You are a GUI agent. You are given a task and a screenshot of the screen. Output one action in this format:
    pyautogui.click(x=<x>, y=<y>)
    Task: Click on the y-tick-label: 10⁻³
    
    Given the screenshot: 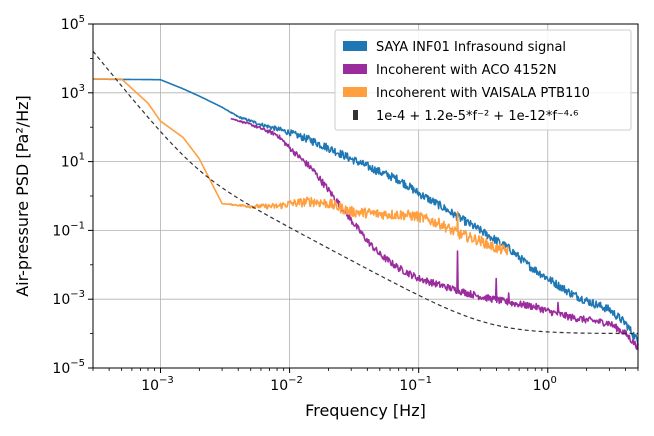 What is the action you would take?
    pyautogui.click(x=68, y=298)
    